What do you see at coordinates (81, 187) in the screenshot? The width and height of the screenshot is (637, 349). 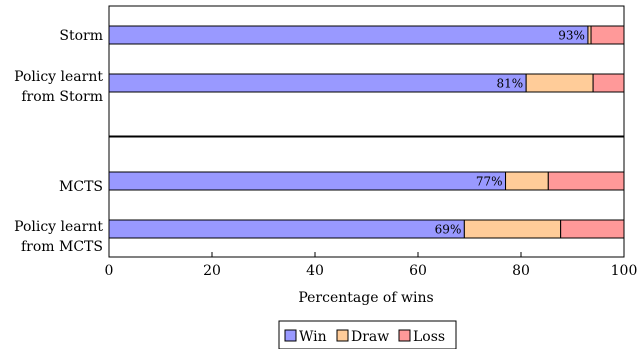 I see `category-label: MCTS` at bounding box center [81, 187].